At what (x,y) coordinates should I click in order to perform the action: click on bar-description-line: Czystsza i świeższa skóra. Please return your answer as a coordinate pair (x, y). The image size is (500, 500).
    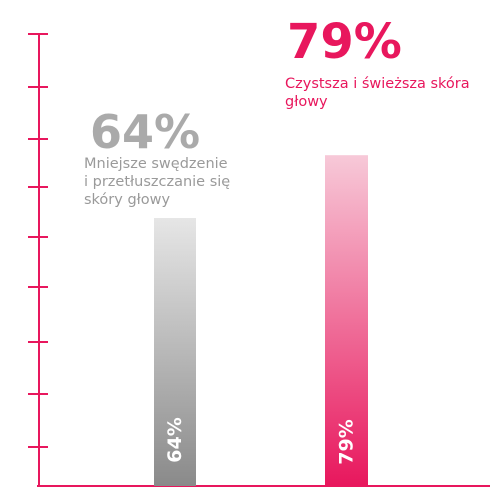
    Looking at the image, I should click on (377, 84).